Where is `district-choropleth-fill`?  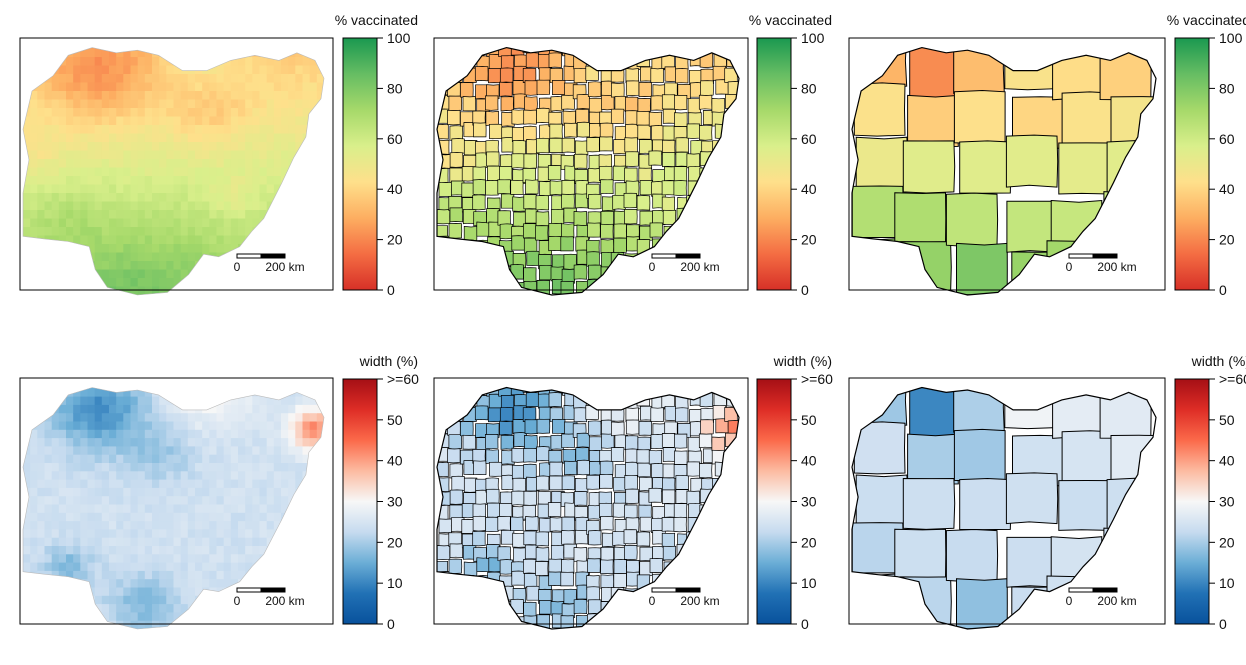 district-choropleth-fill is located at coordinates (588, 171).